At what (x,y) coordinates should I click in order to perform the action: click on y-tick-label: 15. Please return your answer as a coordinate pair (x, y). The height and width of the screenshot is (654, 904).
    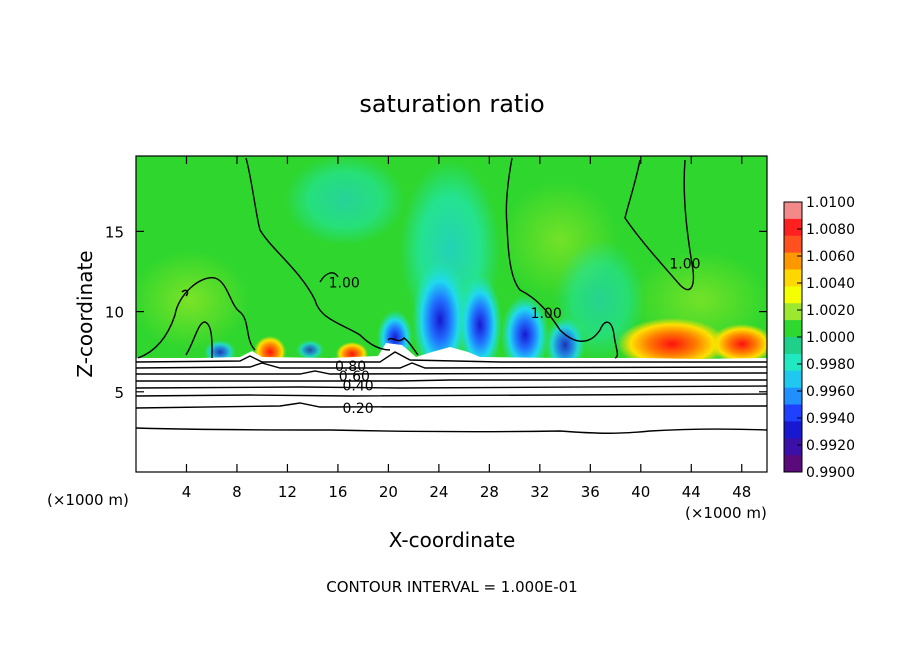
    Looking at the image, I should click on (114, 232).